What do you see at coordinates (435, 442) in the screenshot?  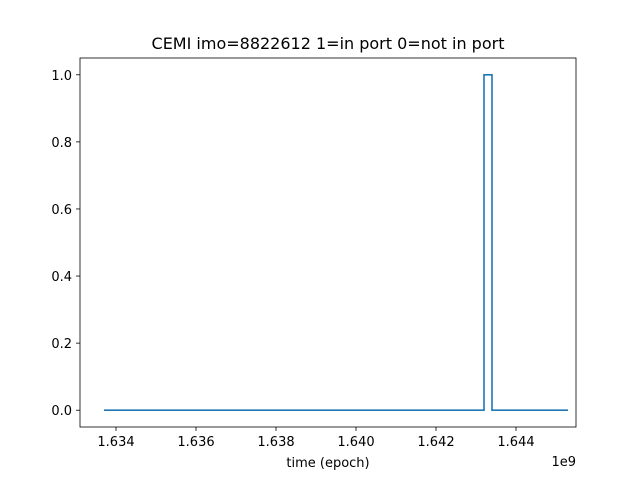 I see `x-tick-label: 1.642` at bounding box center [435, 442].